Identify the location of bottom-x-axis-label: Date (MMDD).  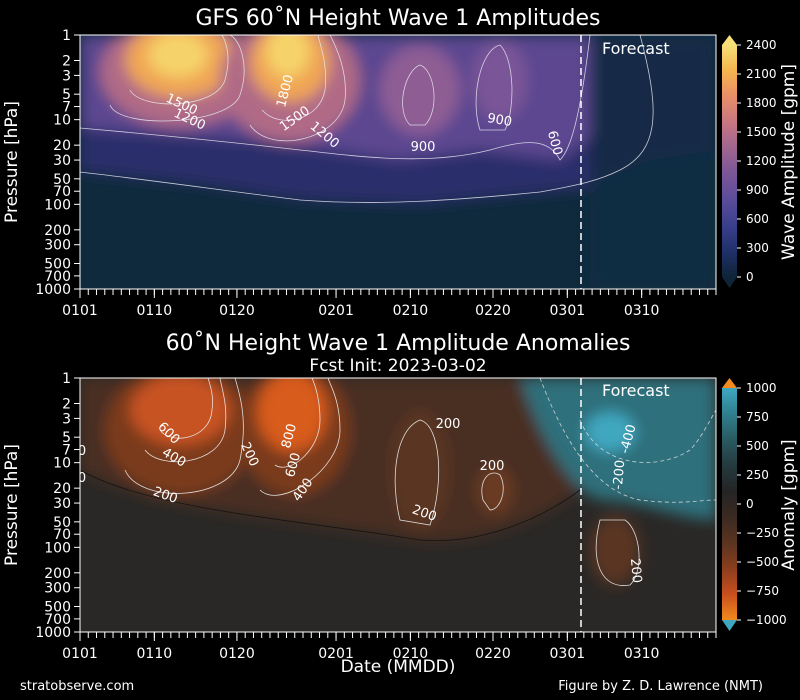
(398, 667).